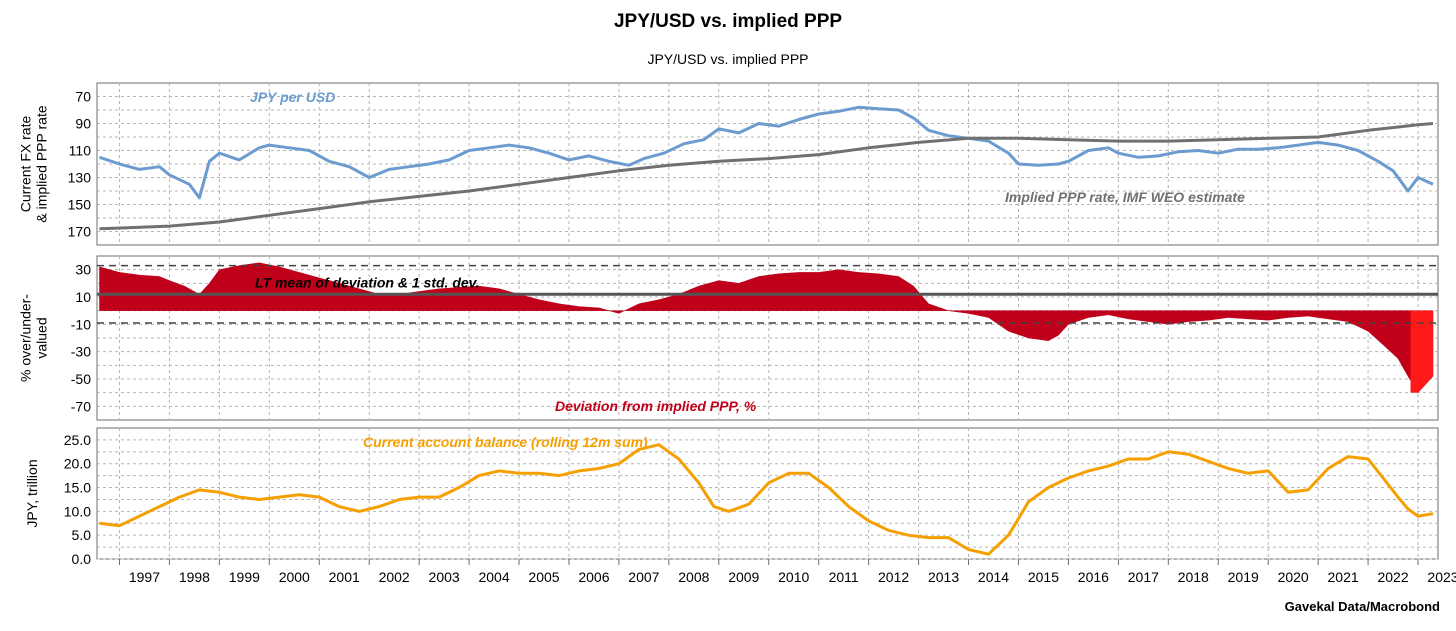 The width and height of the screenshot is (1456, 631). Describe the element at coordinates (83, 97) in the screenshot. I see `y-tick-label: 70` at that location.